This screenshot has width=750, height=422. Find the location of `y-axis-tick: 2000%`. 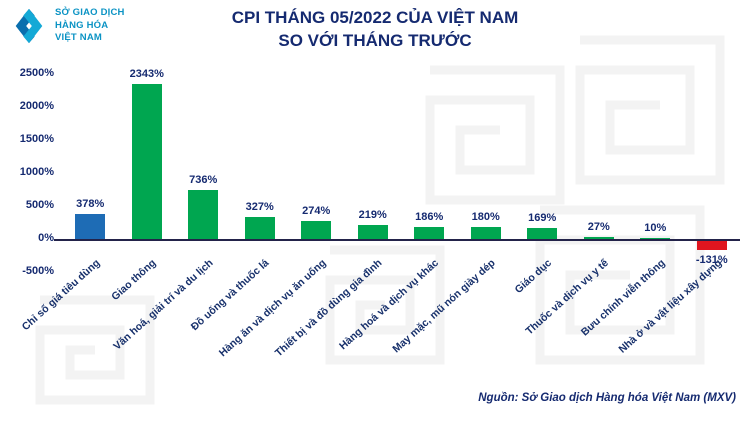

y-axis-tick: 2000% is located at coordinates (36, 106).